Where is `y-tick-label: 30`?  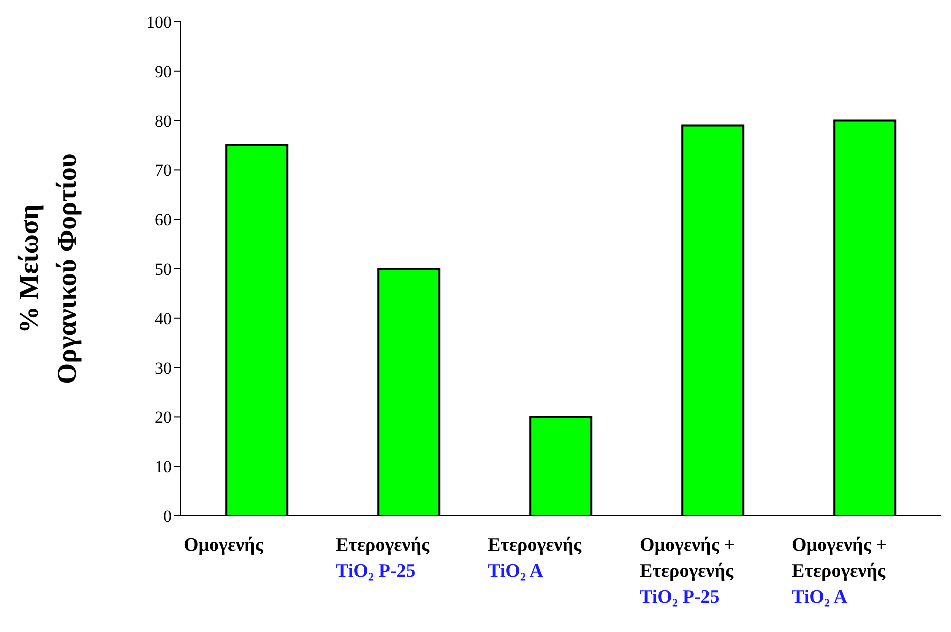
y-tick-label: 30 is located at coordinates (163, 368).